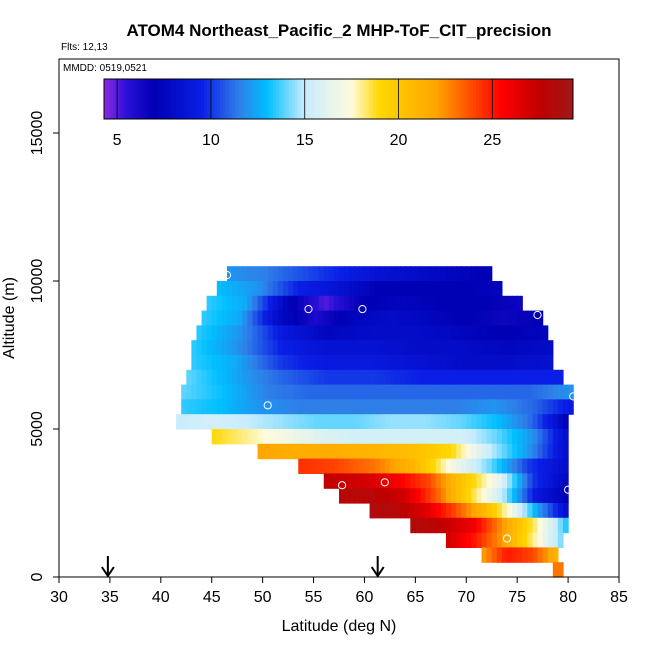  I want to click on x-tick-label: 60, so click(365, 597).